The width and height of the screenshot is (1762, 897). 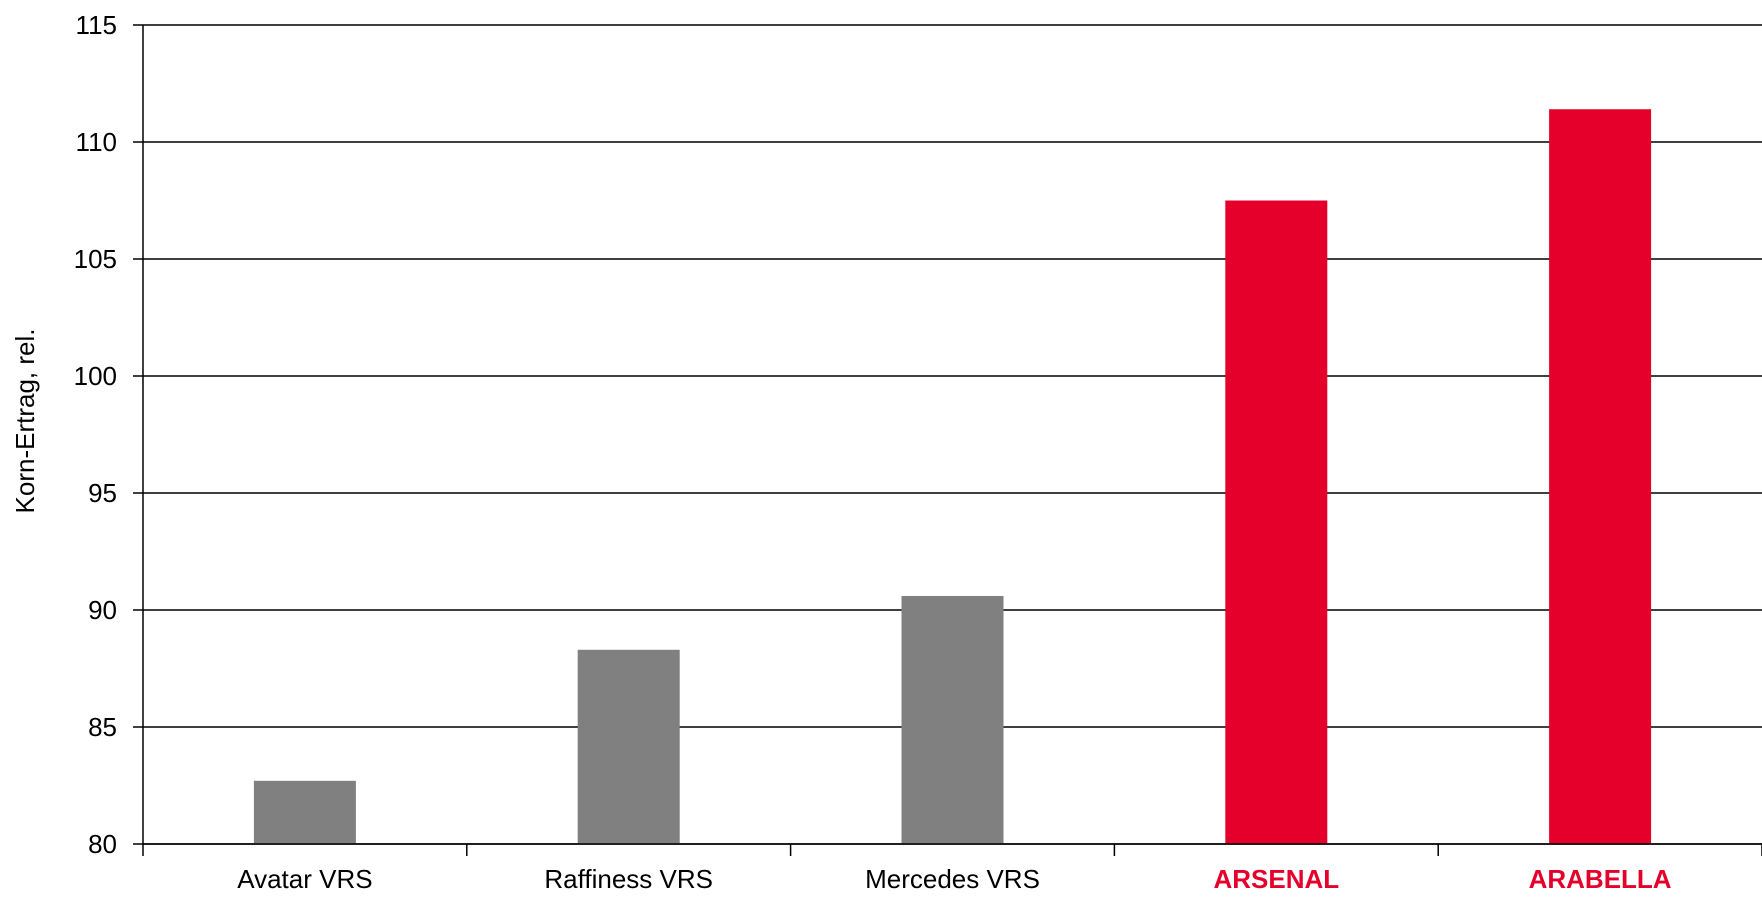 I want to click on y-tick-label: 85, so click(x=102, y=727).